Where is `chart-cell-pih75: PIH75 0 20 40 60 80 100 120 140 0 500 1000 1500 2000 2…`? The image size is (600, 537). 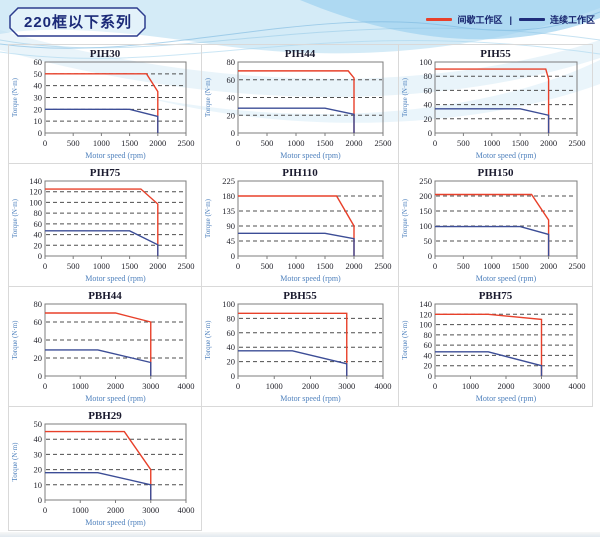
chart-cell-pih75: PIH75 0 20 40 60 80 100 120 140 0 500 1000 1500 2000 2… is located at coordinates (105, 225).